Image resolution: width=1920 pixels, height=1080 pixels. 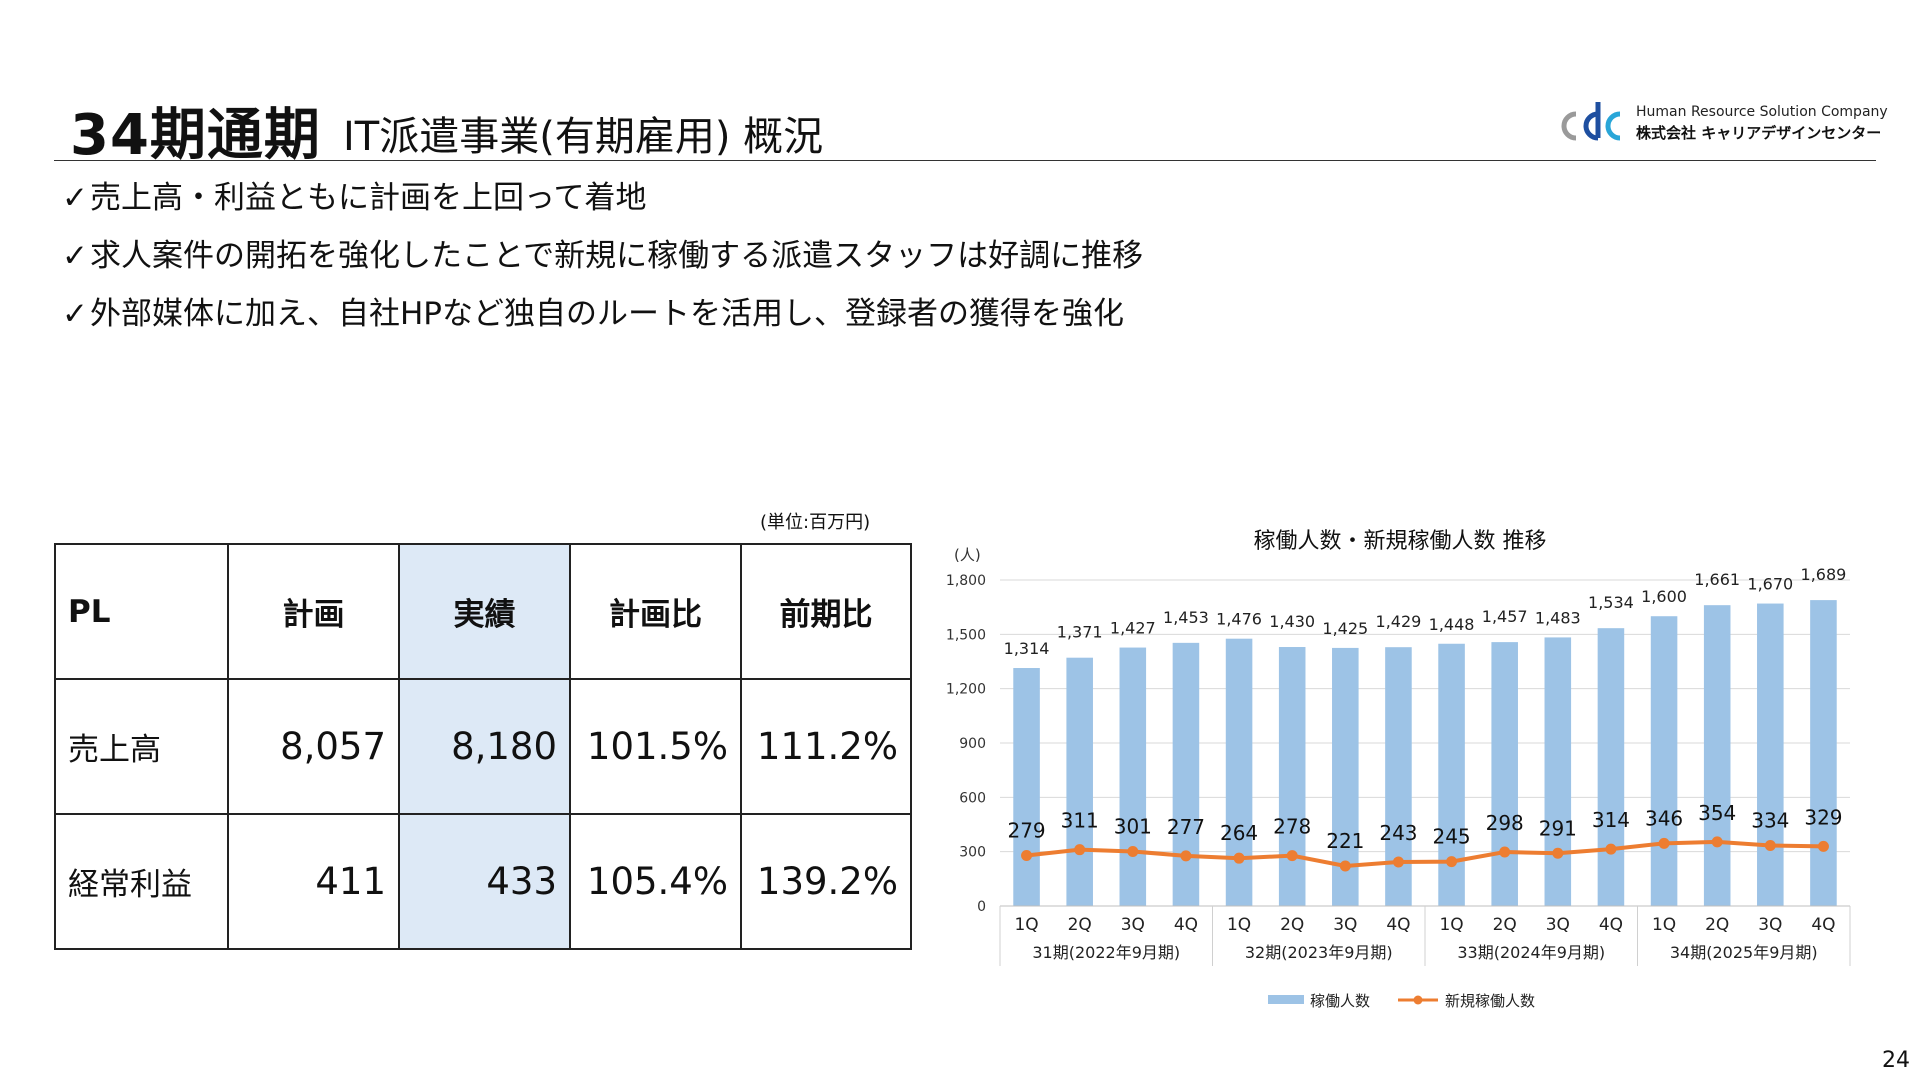 I want to click on bar-data-label: 1,534, so click(x=1611, y=602).